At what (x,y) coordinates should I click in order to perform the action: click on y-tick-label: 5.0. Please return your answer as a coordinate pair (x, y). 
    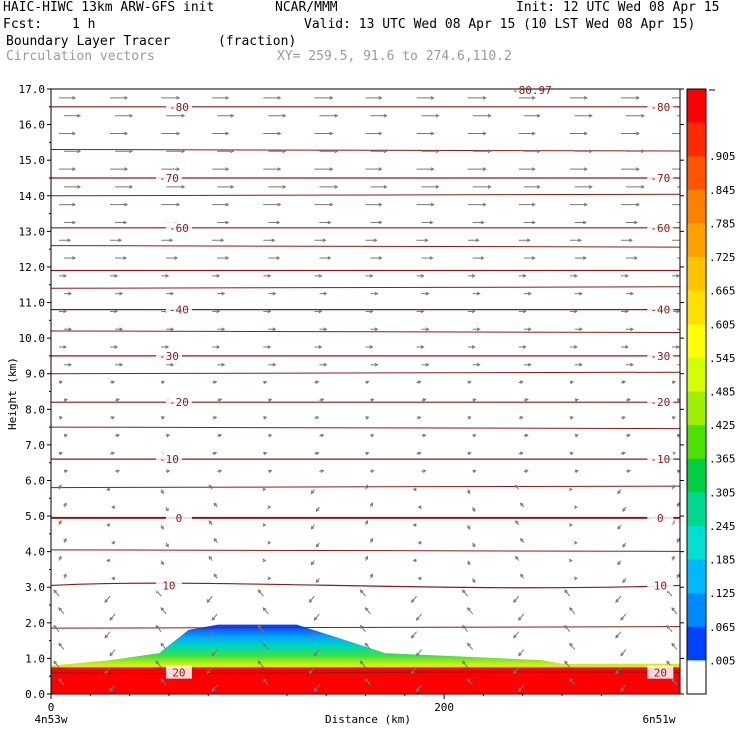
    Looking at the image, I should click on (35, 516).